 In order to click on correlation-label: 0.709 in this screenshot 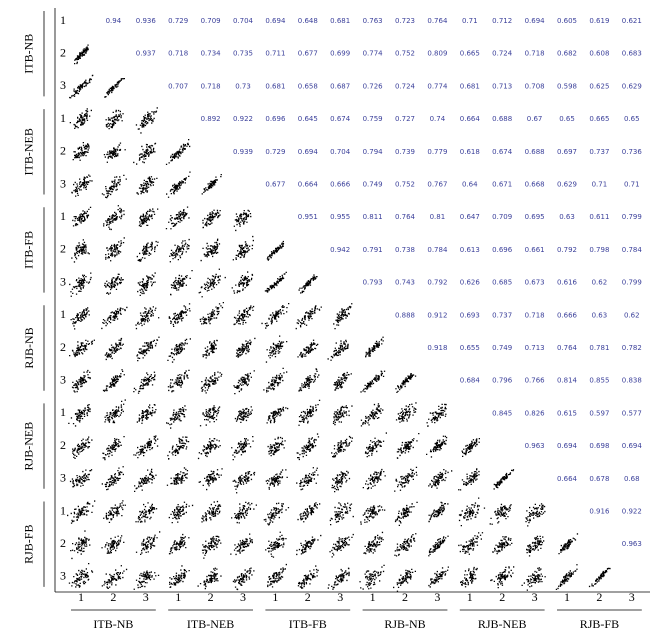, I will do `click(211, 21)`.